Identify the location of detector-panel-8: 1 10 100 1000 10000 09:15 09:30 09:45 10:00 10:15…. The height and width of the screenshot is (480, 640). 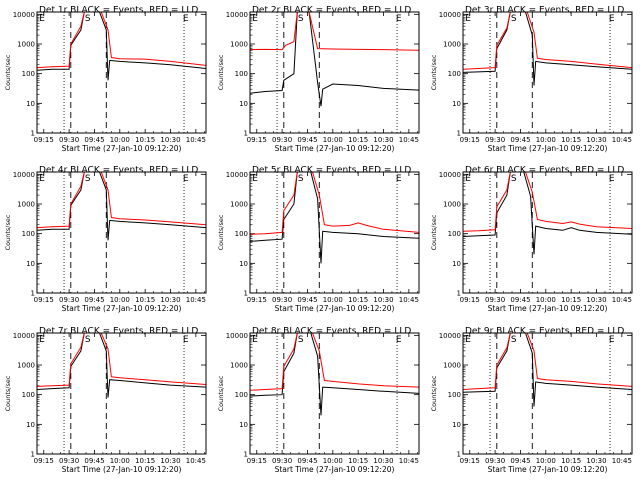
(318, 400).